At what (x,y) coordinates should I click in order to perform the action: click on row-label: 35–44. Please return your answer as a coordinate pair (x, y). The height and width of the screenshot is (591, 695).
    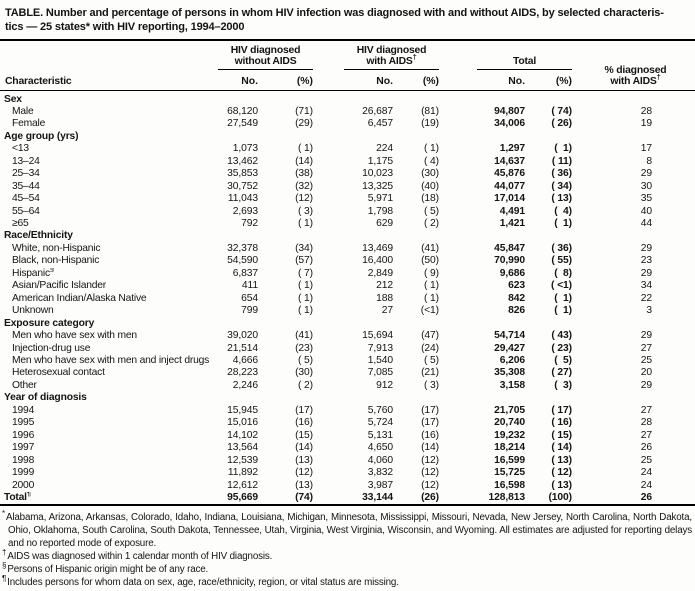
    Looking at the image, I should click on (107, 187).